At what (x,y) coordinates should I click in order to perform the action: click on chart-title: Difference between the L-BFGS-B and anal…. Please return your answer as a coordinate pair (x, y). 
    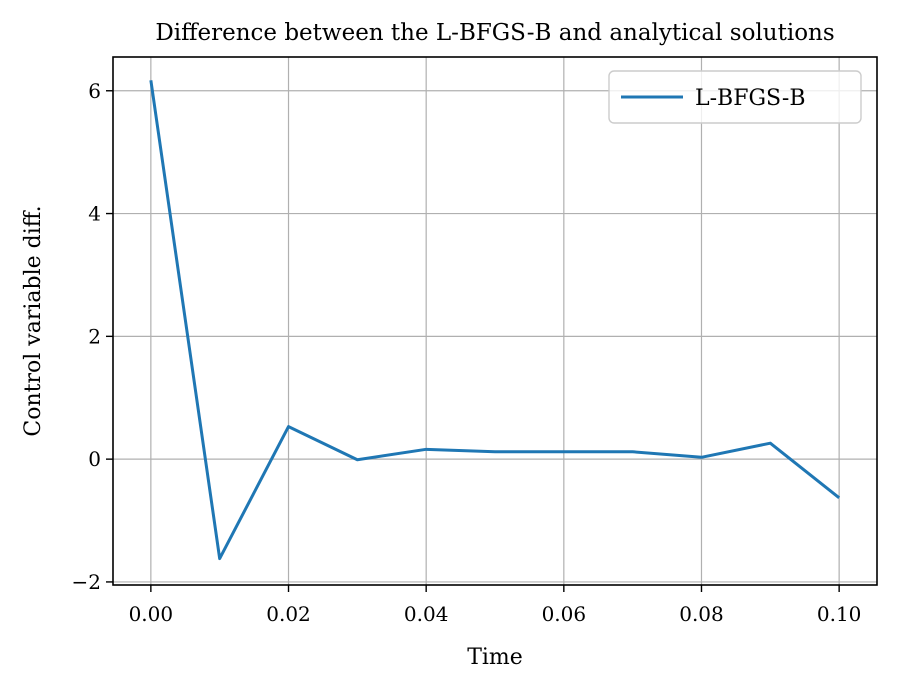
    Looking at the image, I should click on (494, 33).